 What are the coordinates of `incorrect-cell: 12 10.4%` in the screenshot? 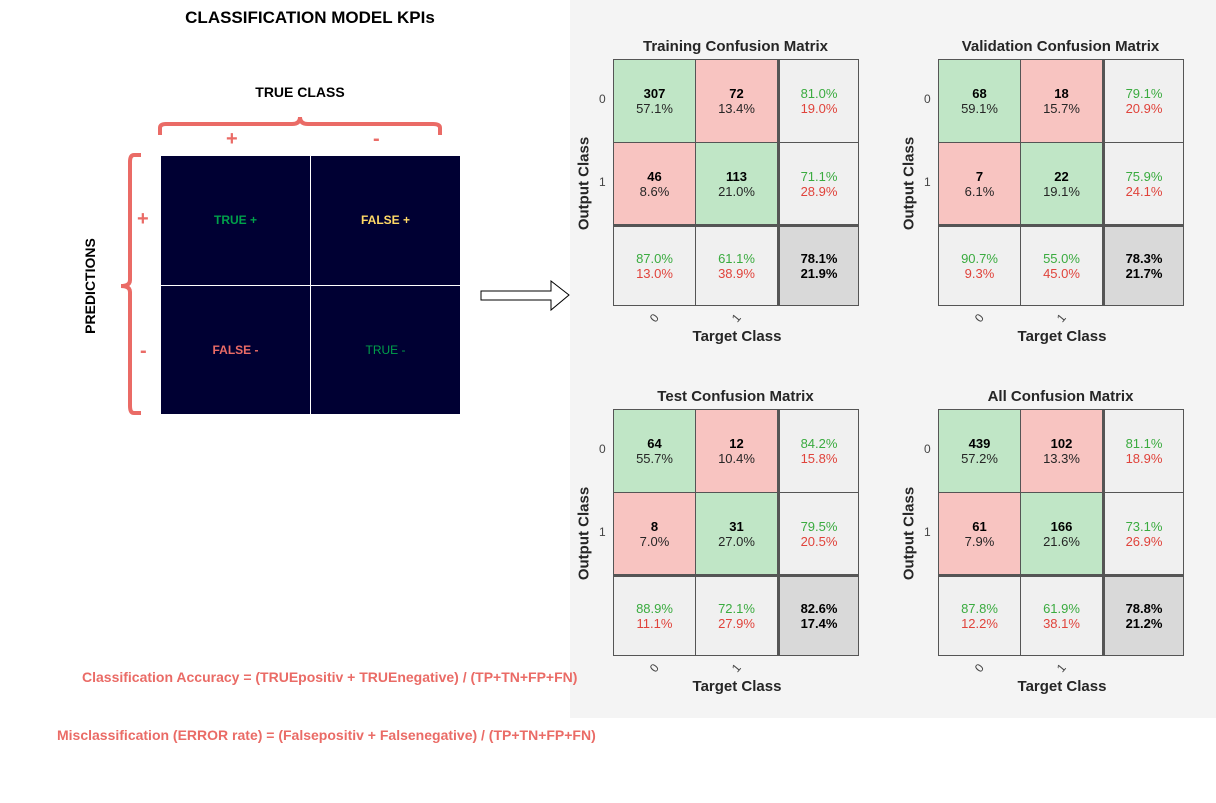 It's located at (736, 451).